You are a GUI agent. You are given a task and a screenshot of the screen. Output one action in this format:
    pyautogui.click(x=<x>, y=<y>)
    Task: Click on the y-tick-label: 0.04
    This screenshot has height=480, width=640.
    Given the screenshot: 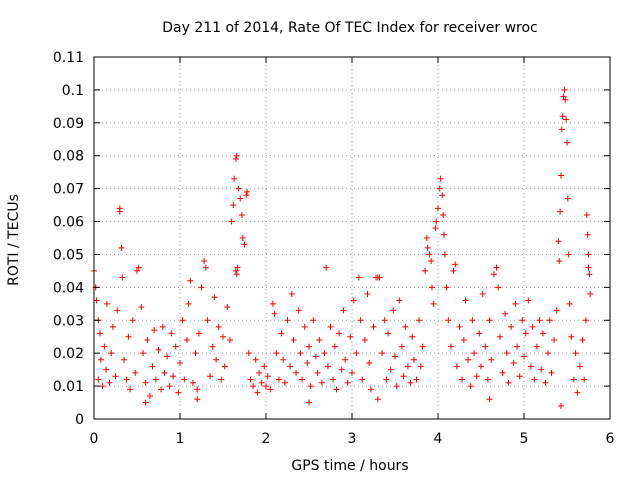 What is the action you would take?
    pyautogui.click(x=68, y=288)
    